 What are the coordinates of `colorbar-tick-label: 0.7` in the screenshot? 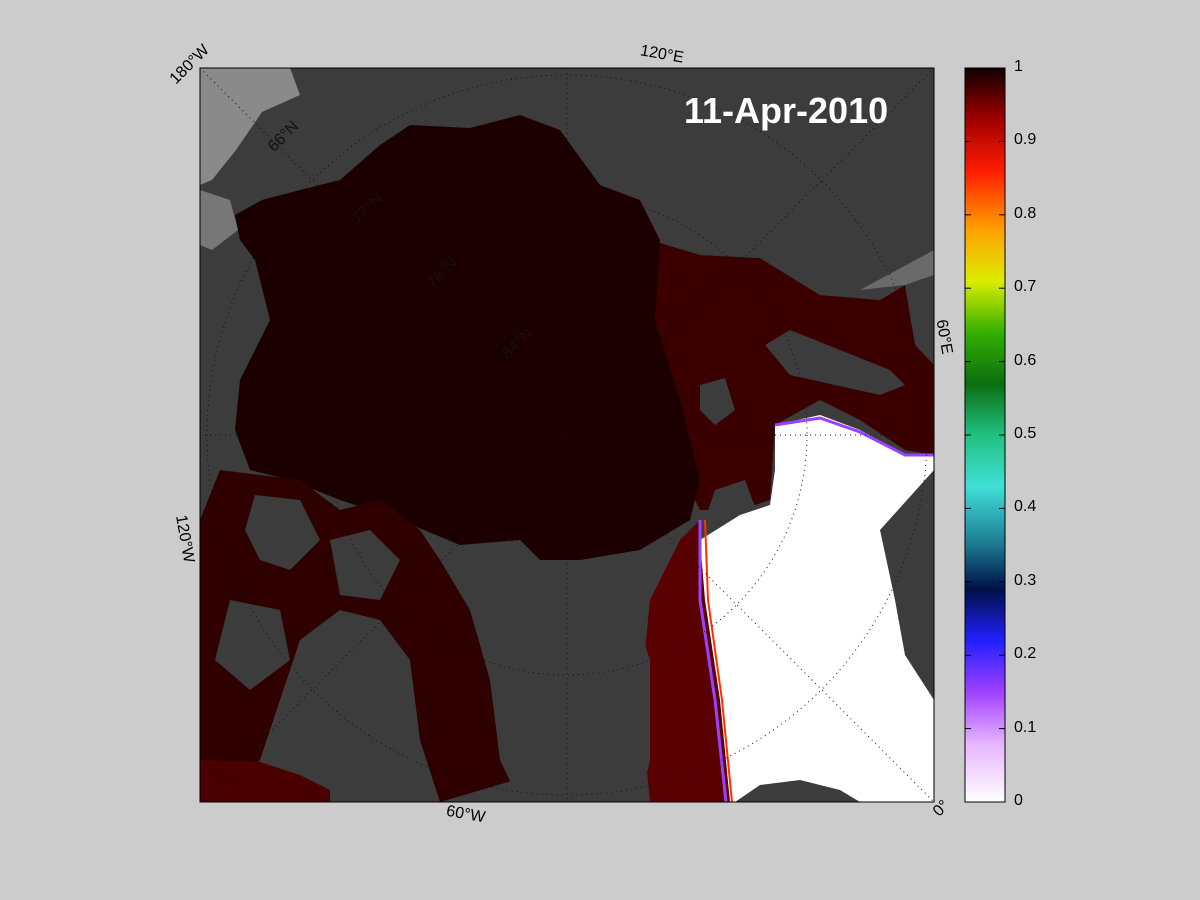 It's located at (1025, 287).